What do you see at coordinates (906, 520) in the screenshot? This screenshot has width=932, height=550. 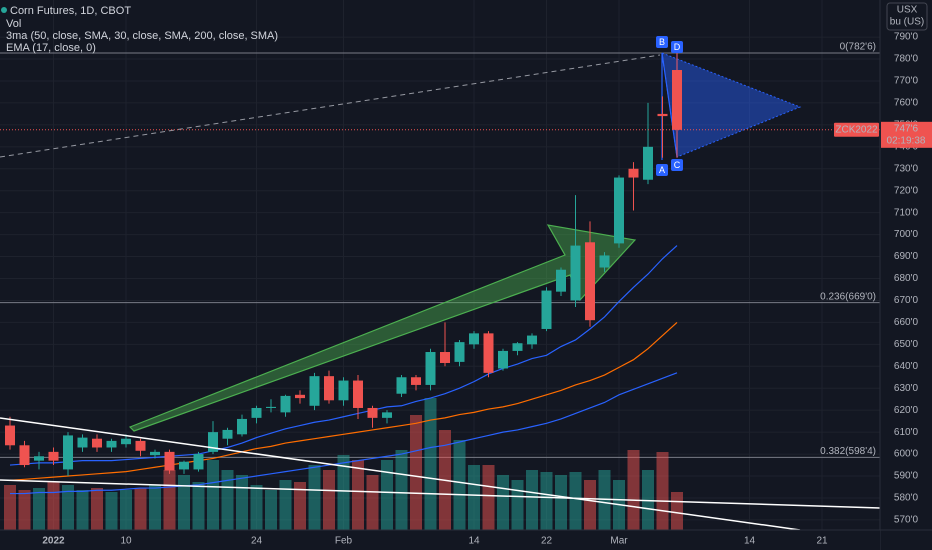 I see `y-tick-label: 570'0` at bounding box center [906, 520].